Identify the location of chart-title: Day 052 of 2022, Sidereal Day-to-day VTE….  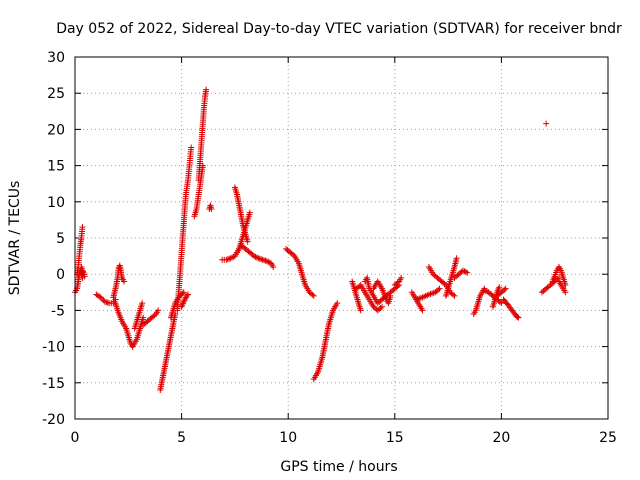
(339, 29).